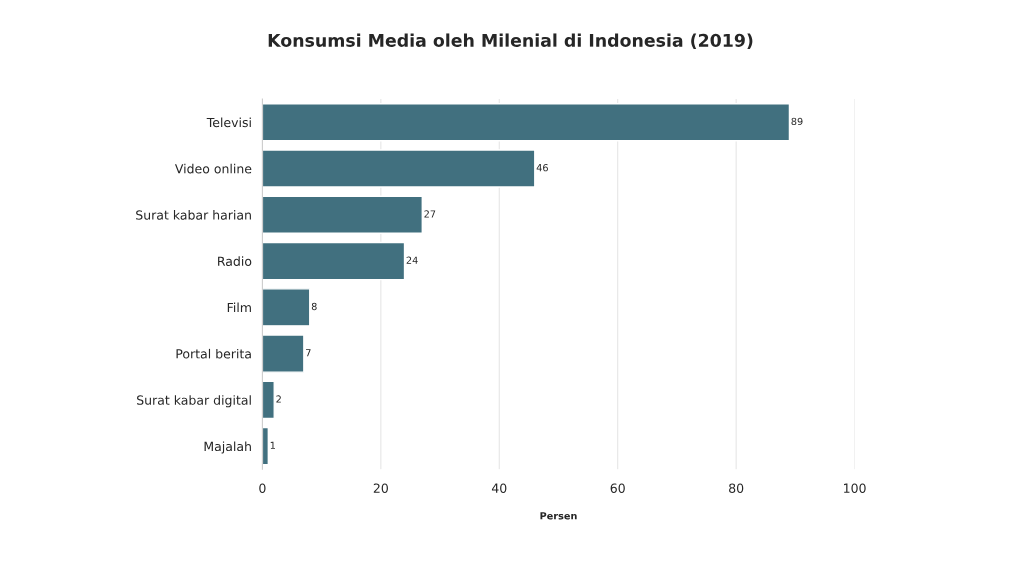 The height and width of the screenshot is (583, 1021). What do you see at coordinates (213, 353) in the screenshot?
I see `y-tick-label: Portal berita` at bounding box center [213, 353].